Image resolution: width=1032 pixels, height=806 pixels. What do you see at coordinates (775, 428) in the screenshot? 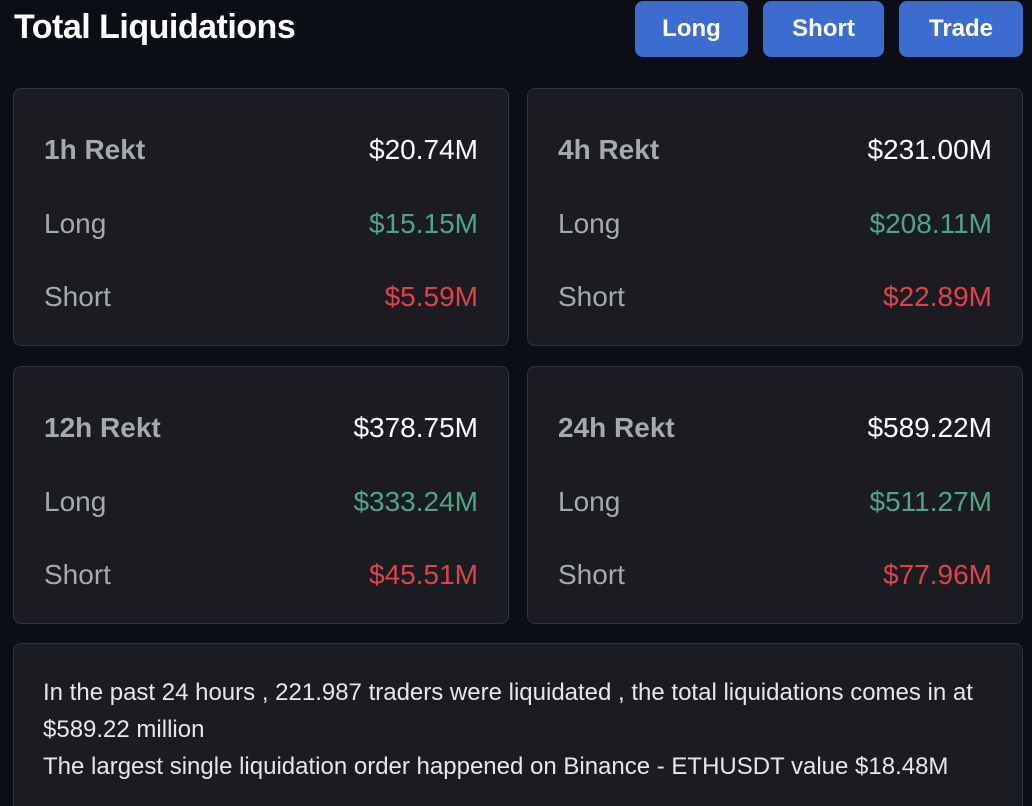
I see `card-total-row: 24h Rekt $589.22M` at bounding box center [775, 428].